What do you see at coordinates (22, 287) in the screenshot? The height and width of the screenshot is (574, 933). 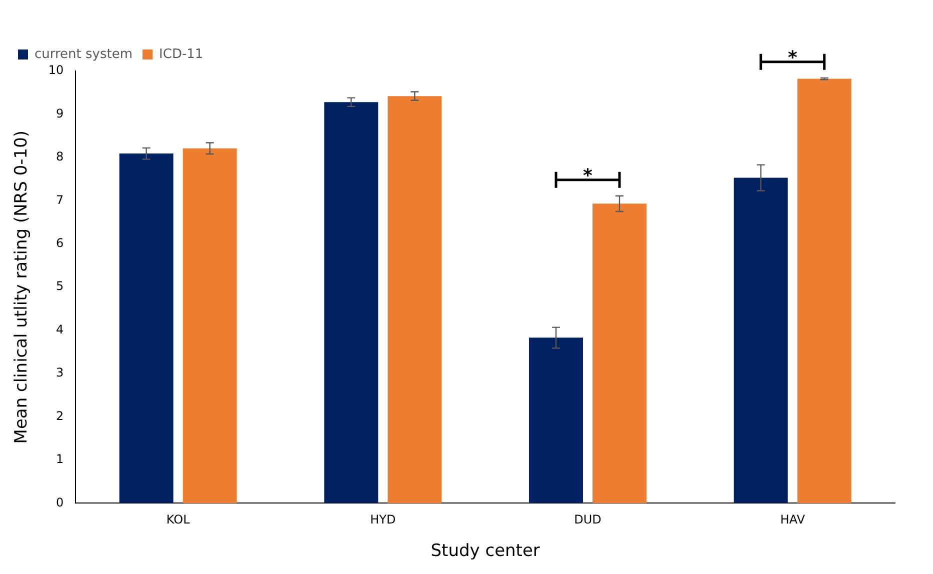 I see `y-axis-title: Mean clinical utlity rating (NRS 0-10)` at bounding box center [22, 287].